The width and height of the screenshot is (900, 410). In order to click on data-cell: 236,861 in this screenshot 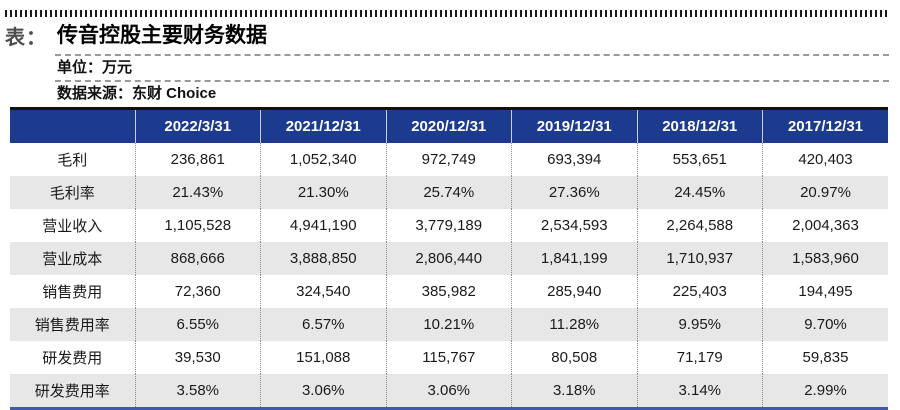, I will do `click(197, 159)`.